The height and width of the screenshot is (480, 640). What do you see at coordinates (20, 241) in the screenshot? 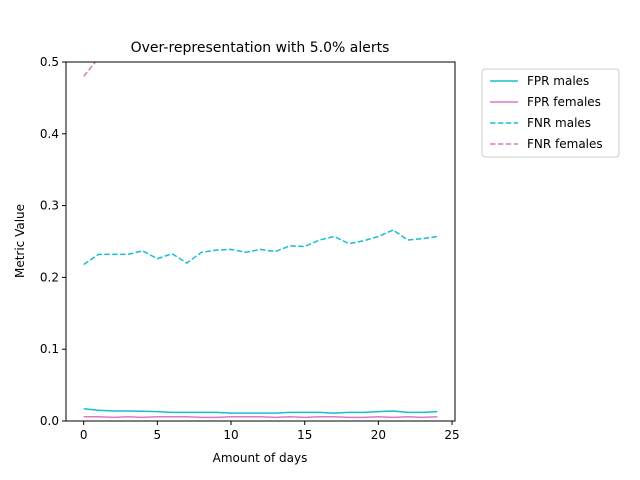
I see `y-axis-label: Metric Value` at bounding box center [20, 241].